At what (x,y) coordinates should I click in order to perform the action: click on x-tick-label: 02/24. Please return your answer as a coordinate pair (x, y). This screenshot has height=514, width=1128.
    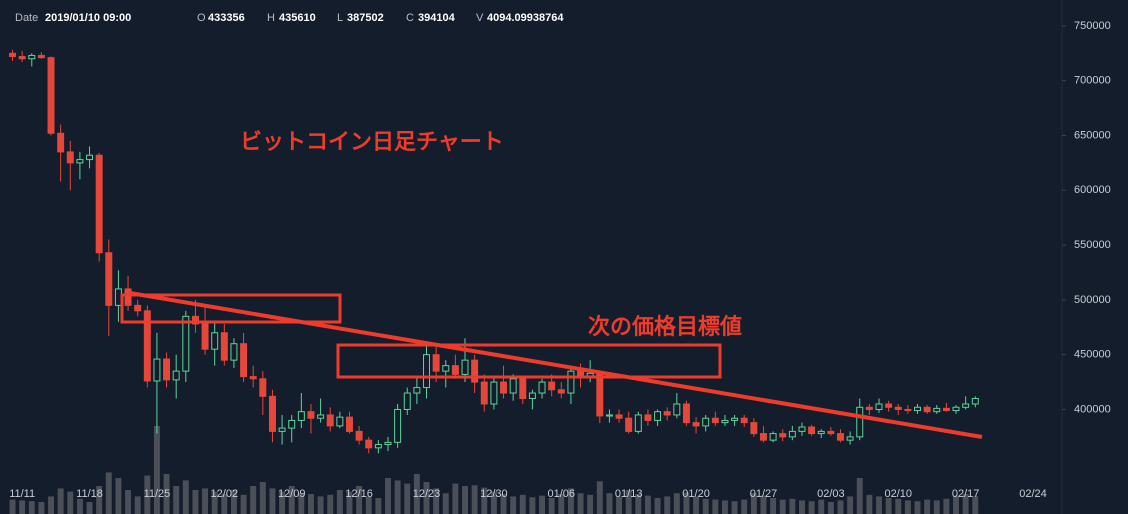
    Looking at the image, I should click on (1033, 494).